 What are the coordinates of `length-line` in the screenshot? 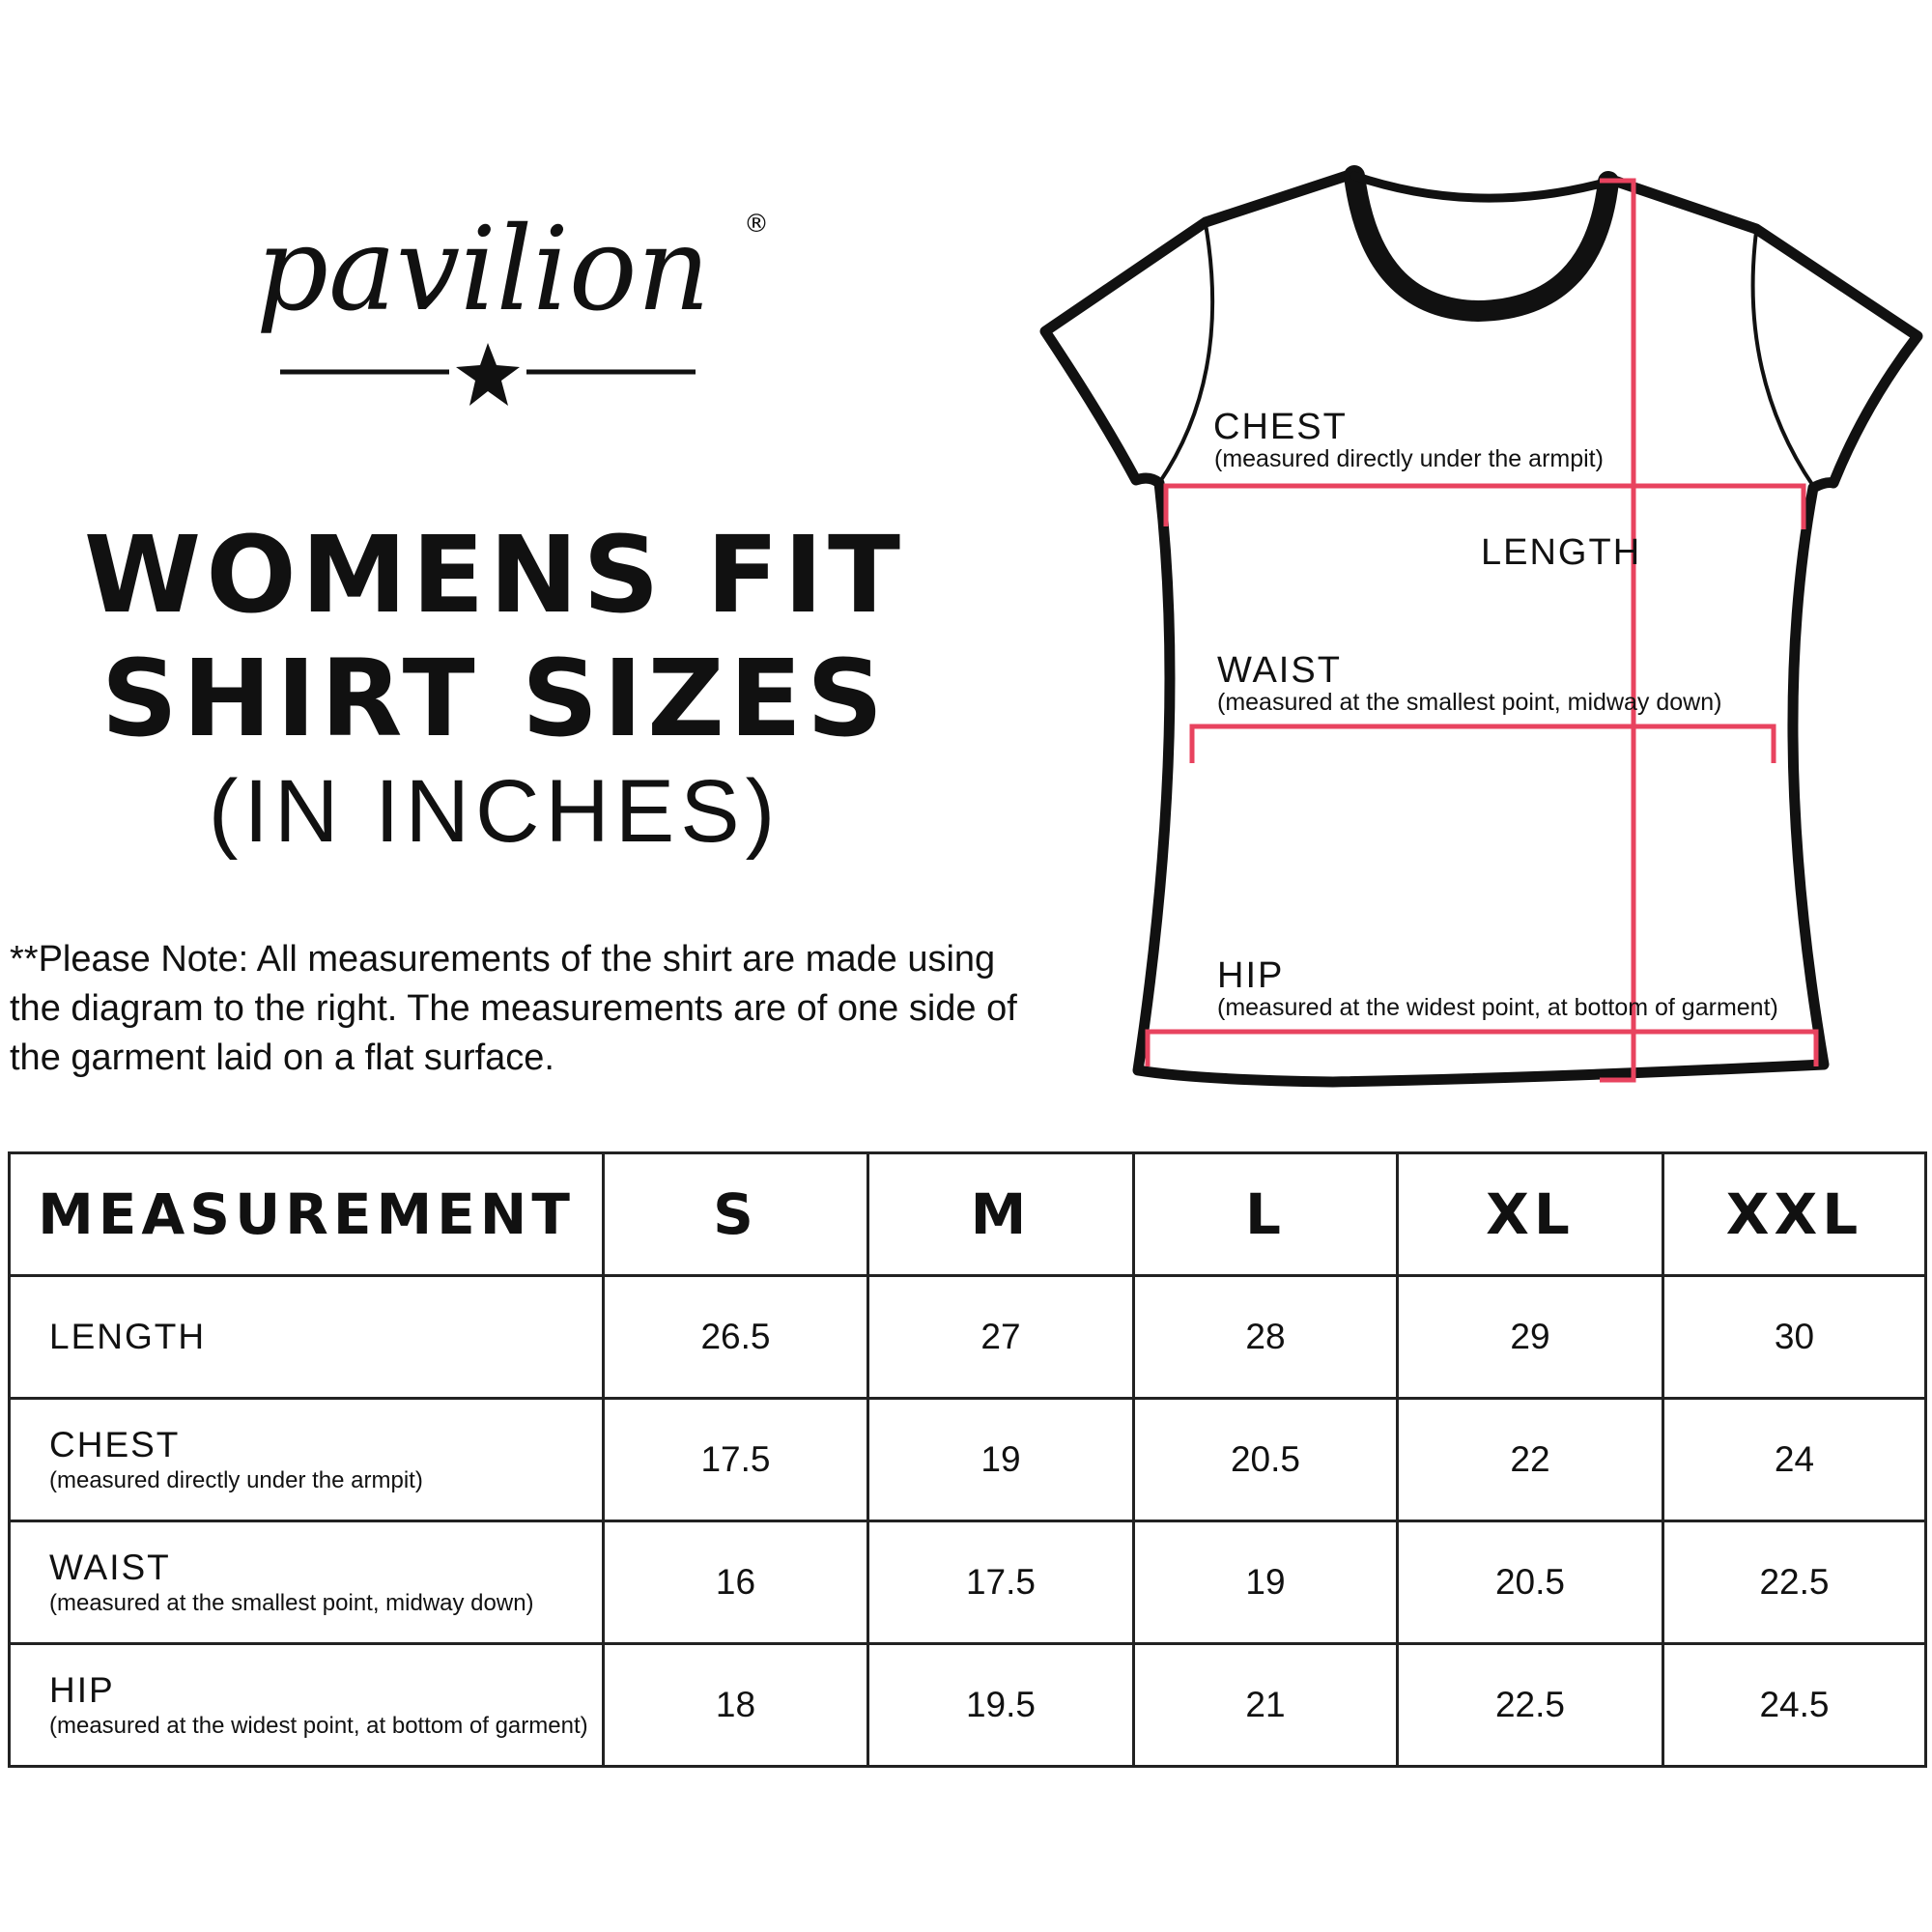 It's located at (1618, 630).